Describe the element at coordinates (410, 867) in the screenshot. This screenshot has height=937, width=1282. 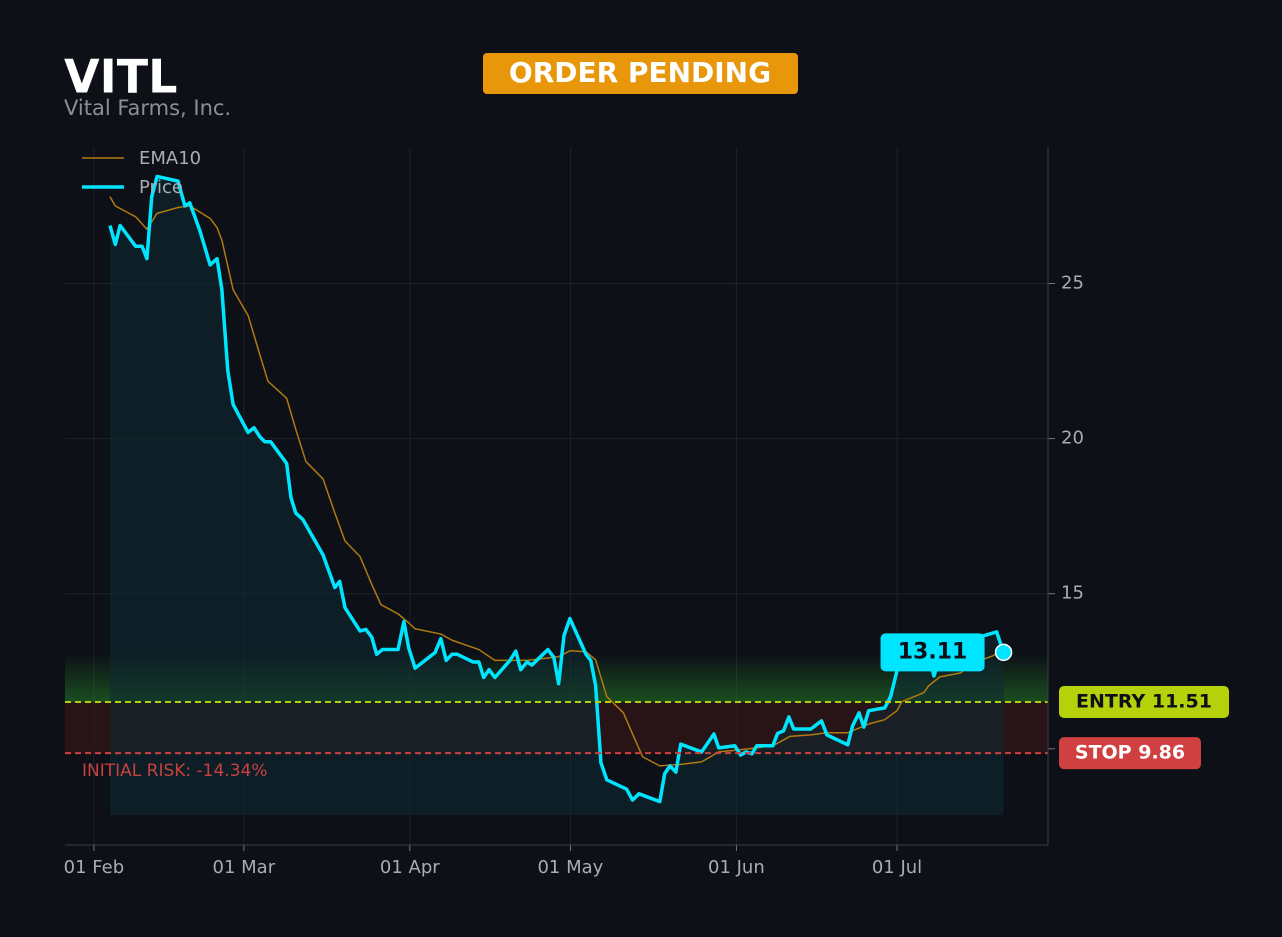
I see `x-tick-label: 01 Apr` at that location.